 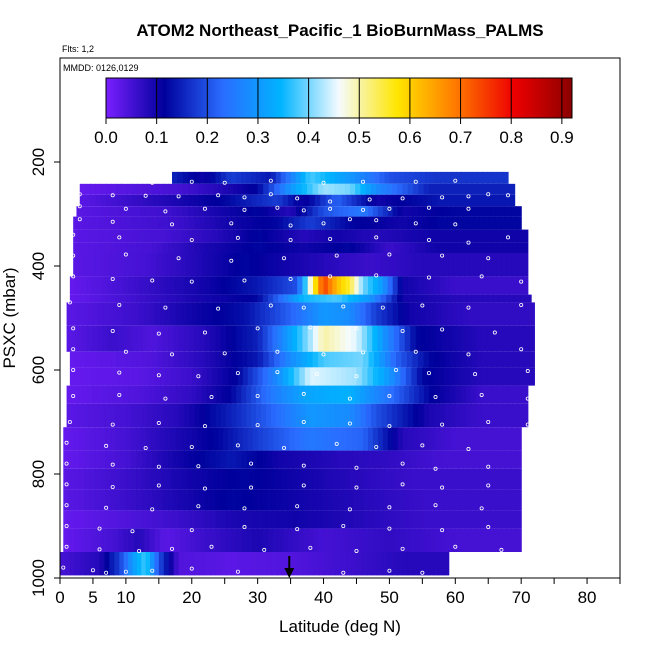 What do you see at coordinates (38, 370) in the screenshot?
I see `y-tick-label: 600` at bounding box center [38, 370].